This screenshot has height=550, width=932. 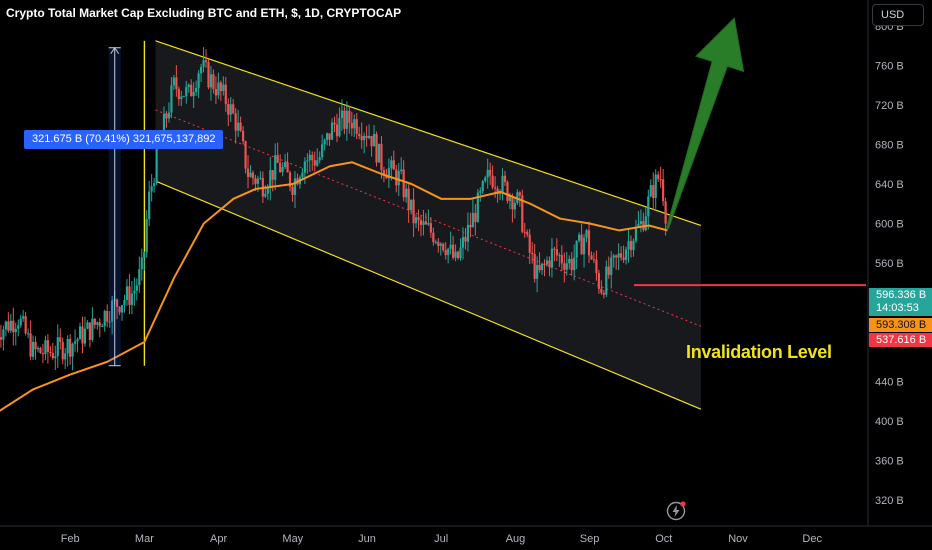 I want to click on last-price-value: 596.336 B, so click(x=901, y=295).